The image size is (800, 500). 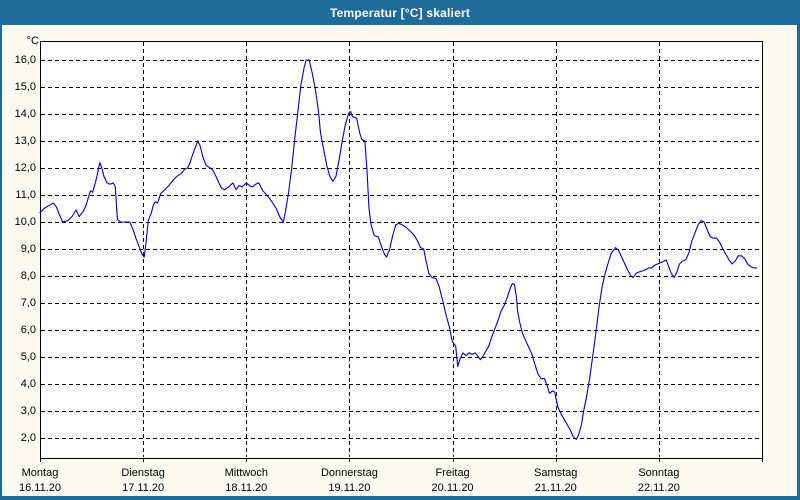 What do you see at coordinates (659, 473) in the screenshot?
I see `x-tick-day-label: Sonntag` at bounding box center [659, 473].